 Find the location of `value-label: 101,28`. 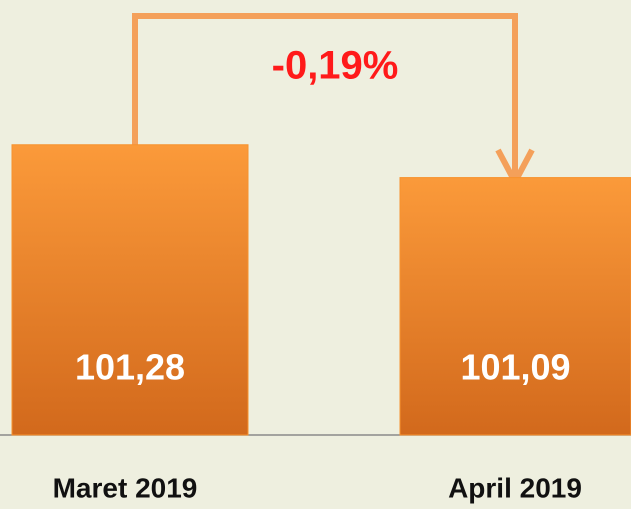

value-label: 101,28 is located at coordinates (130, 367).